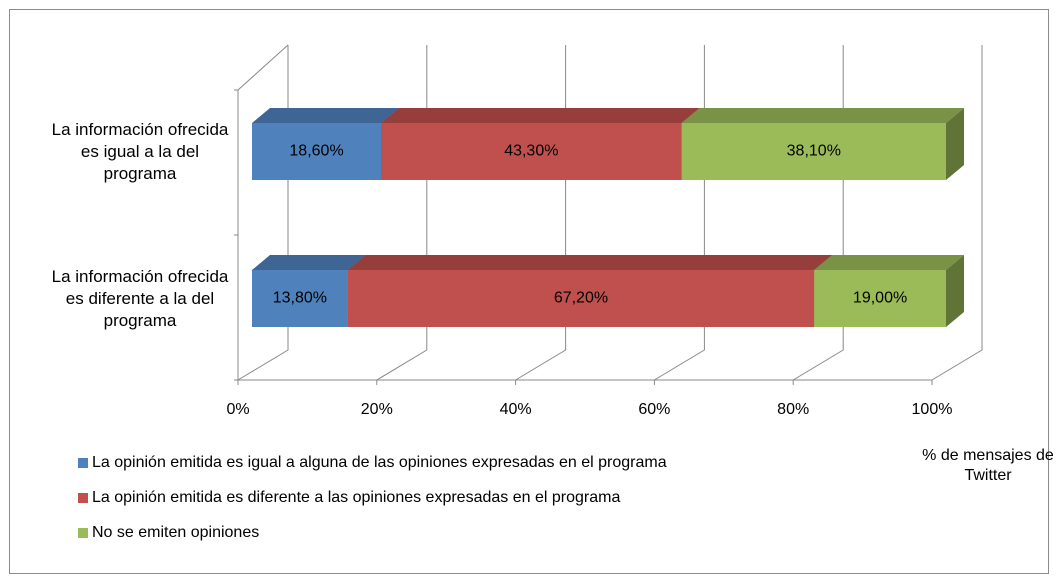 This screenshot has height=583, width=1058. I want to click on data-label: 67,20%, so click(581, 298).